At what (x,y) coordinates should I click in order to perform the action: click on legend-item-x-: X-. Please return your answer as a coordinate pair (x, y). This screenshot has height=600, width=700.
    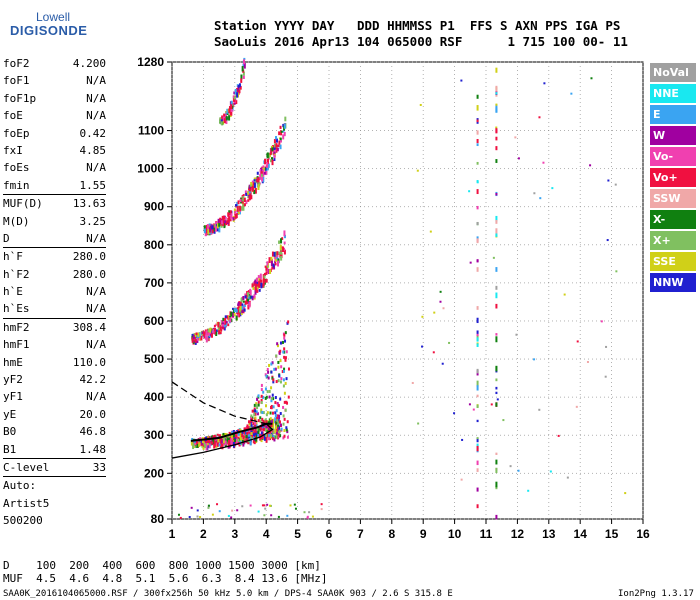
    Looking at the image, I should click on (673, 219).